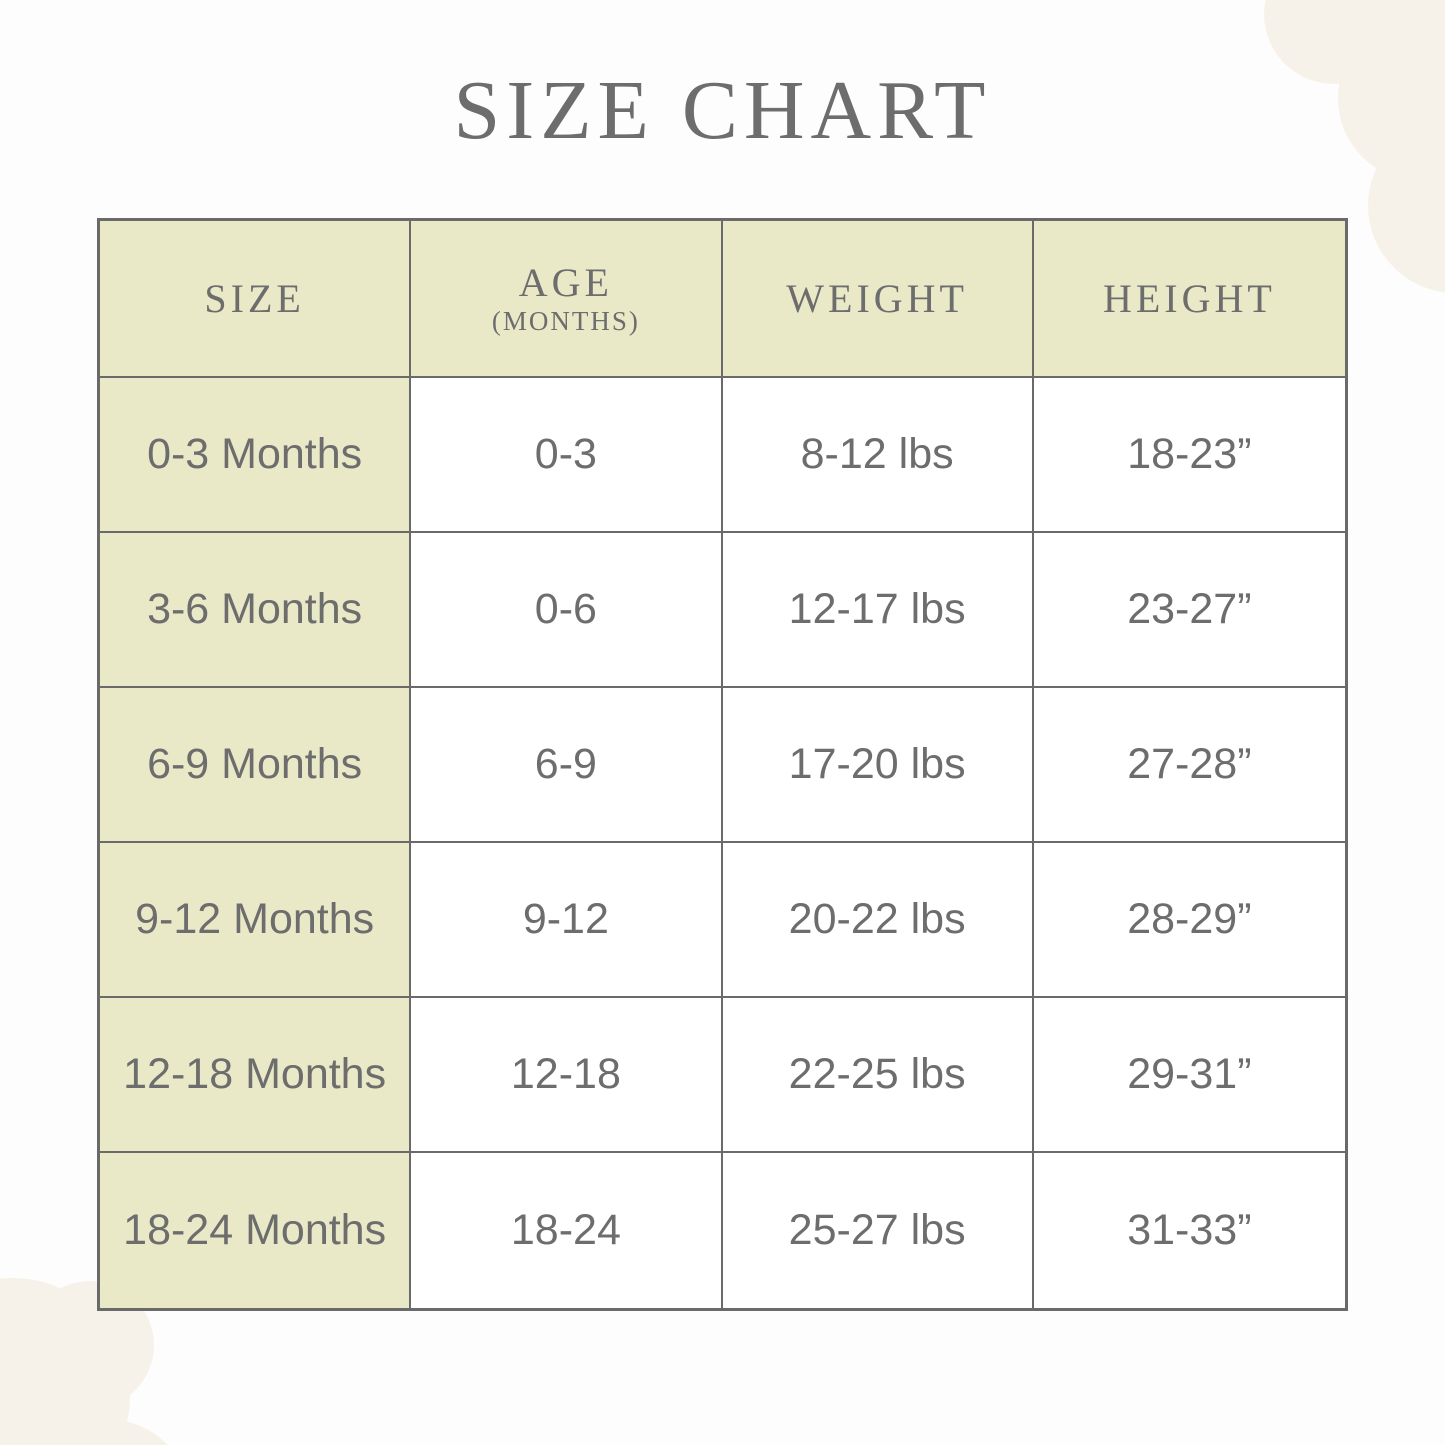  I want to click on column-header-weight: WEIGHT, so click(878, 299).